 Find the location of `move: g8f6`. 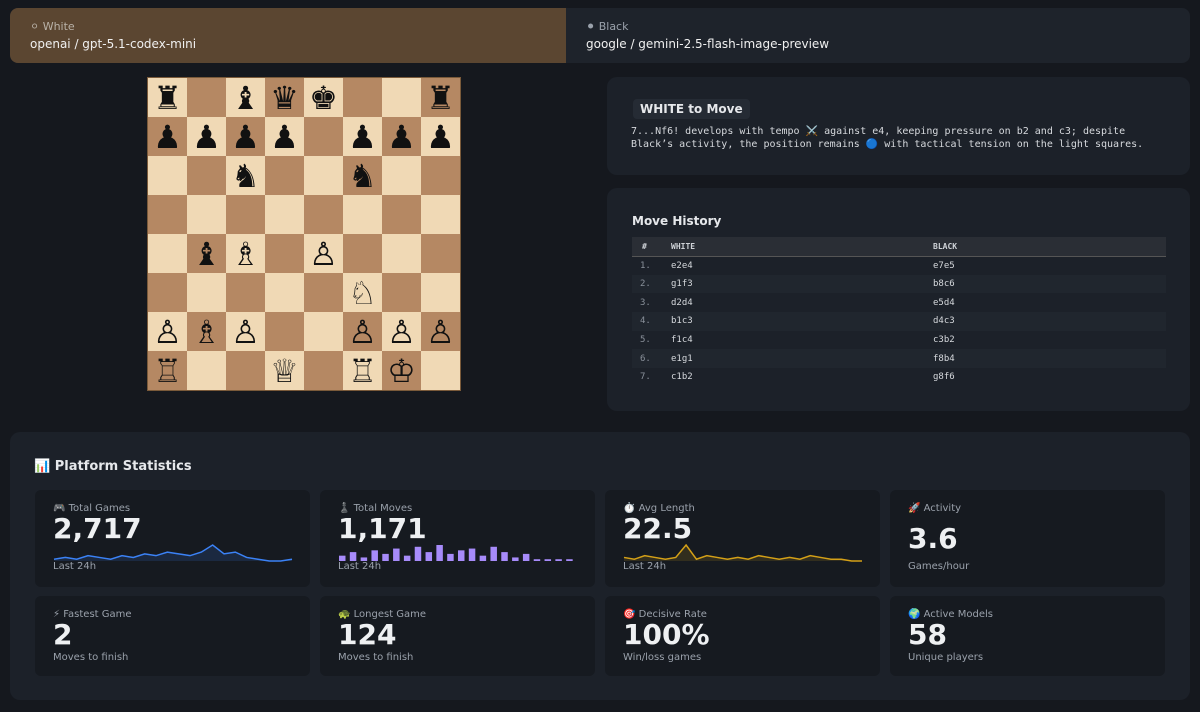

move: g8f6 is located at coordinates (944, 377).